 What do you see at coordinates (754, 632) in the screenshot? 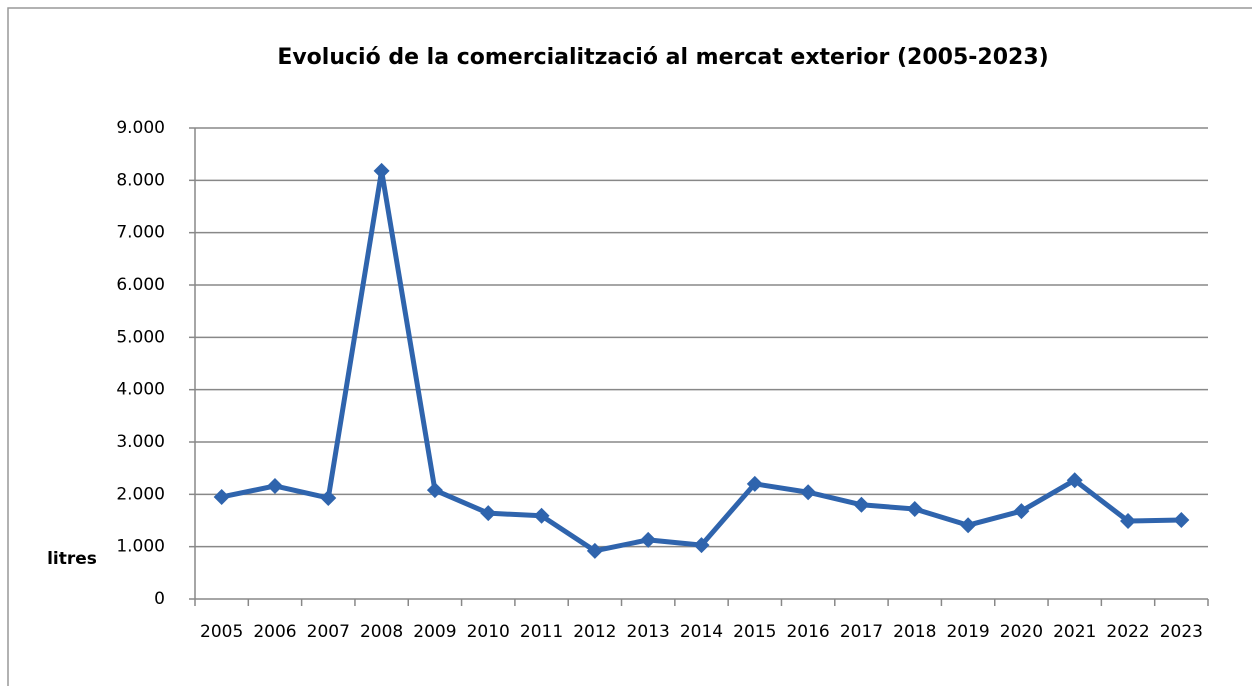
I see `x-tick-label: 2015` at bounding box center [754, 632].